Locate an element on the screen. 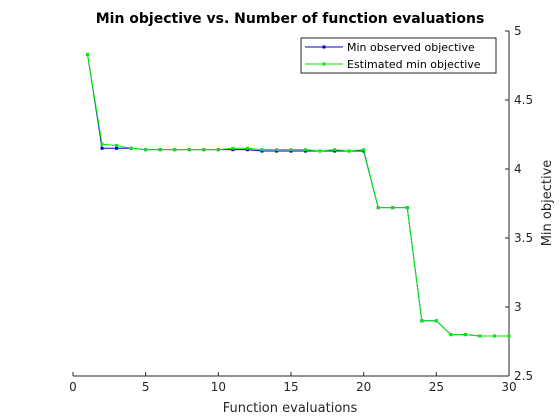 This screenshot has height=420, width=560. y-tick-label: 2.5 is located at coordinates (523, 376).